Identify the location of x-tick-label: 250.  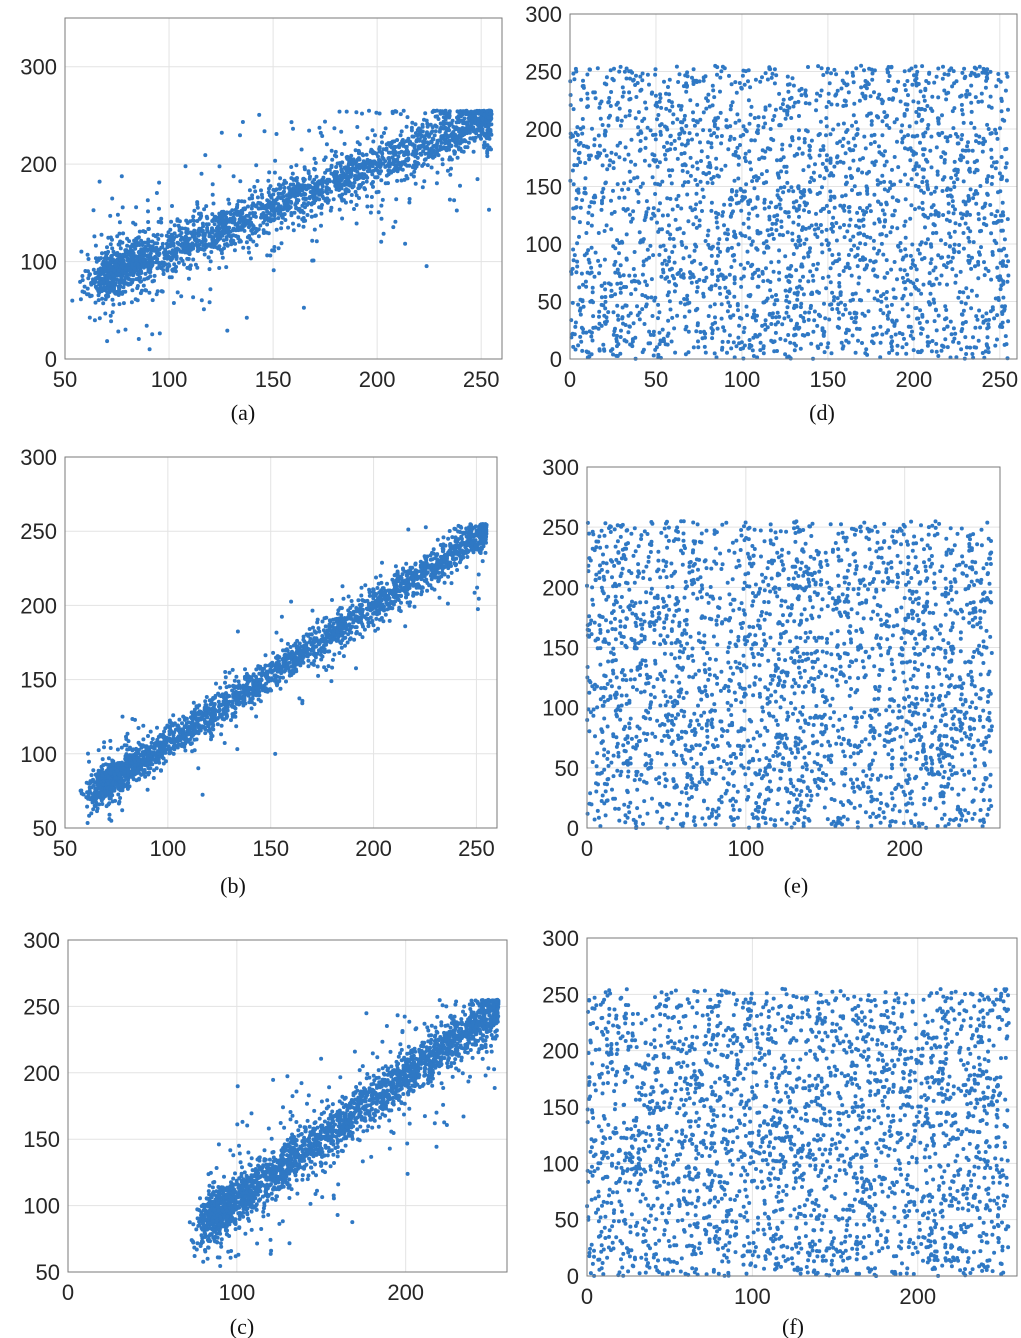
(481, 379).